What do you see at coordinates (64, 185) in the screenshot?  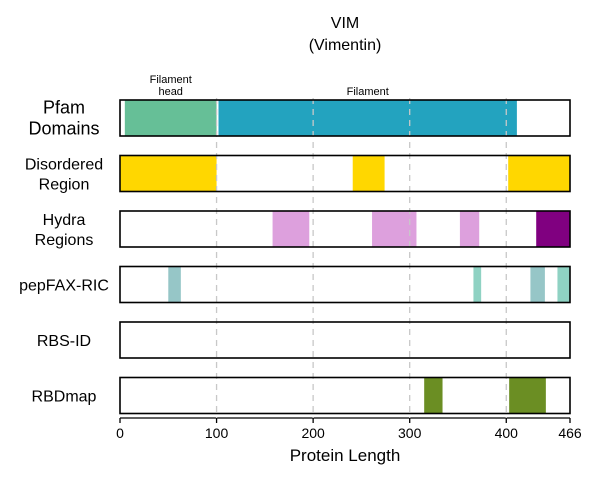 I see `track-label: Region` at bounding box center [64, 185].